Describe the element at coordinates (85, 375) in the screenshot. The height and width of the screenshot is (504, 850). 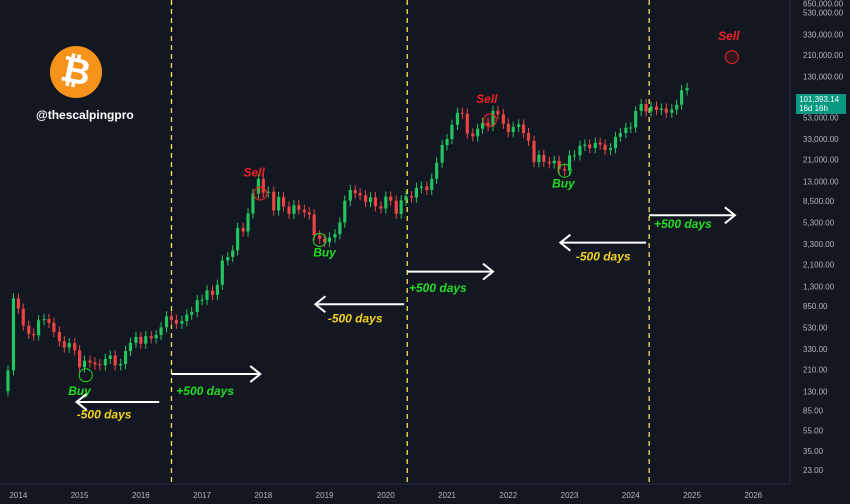
I see `buy-marker-circle` at that location.